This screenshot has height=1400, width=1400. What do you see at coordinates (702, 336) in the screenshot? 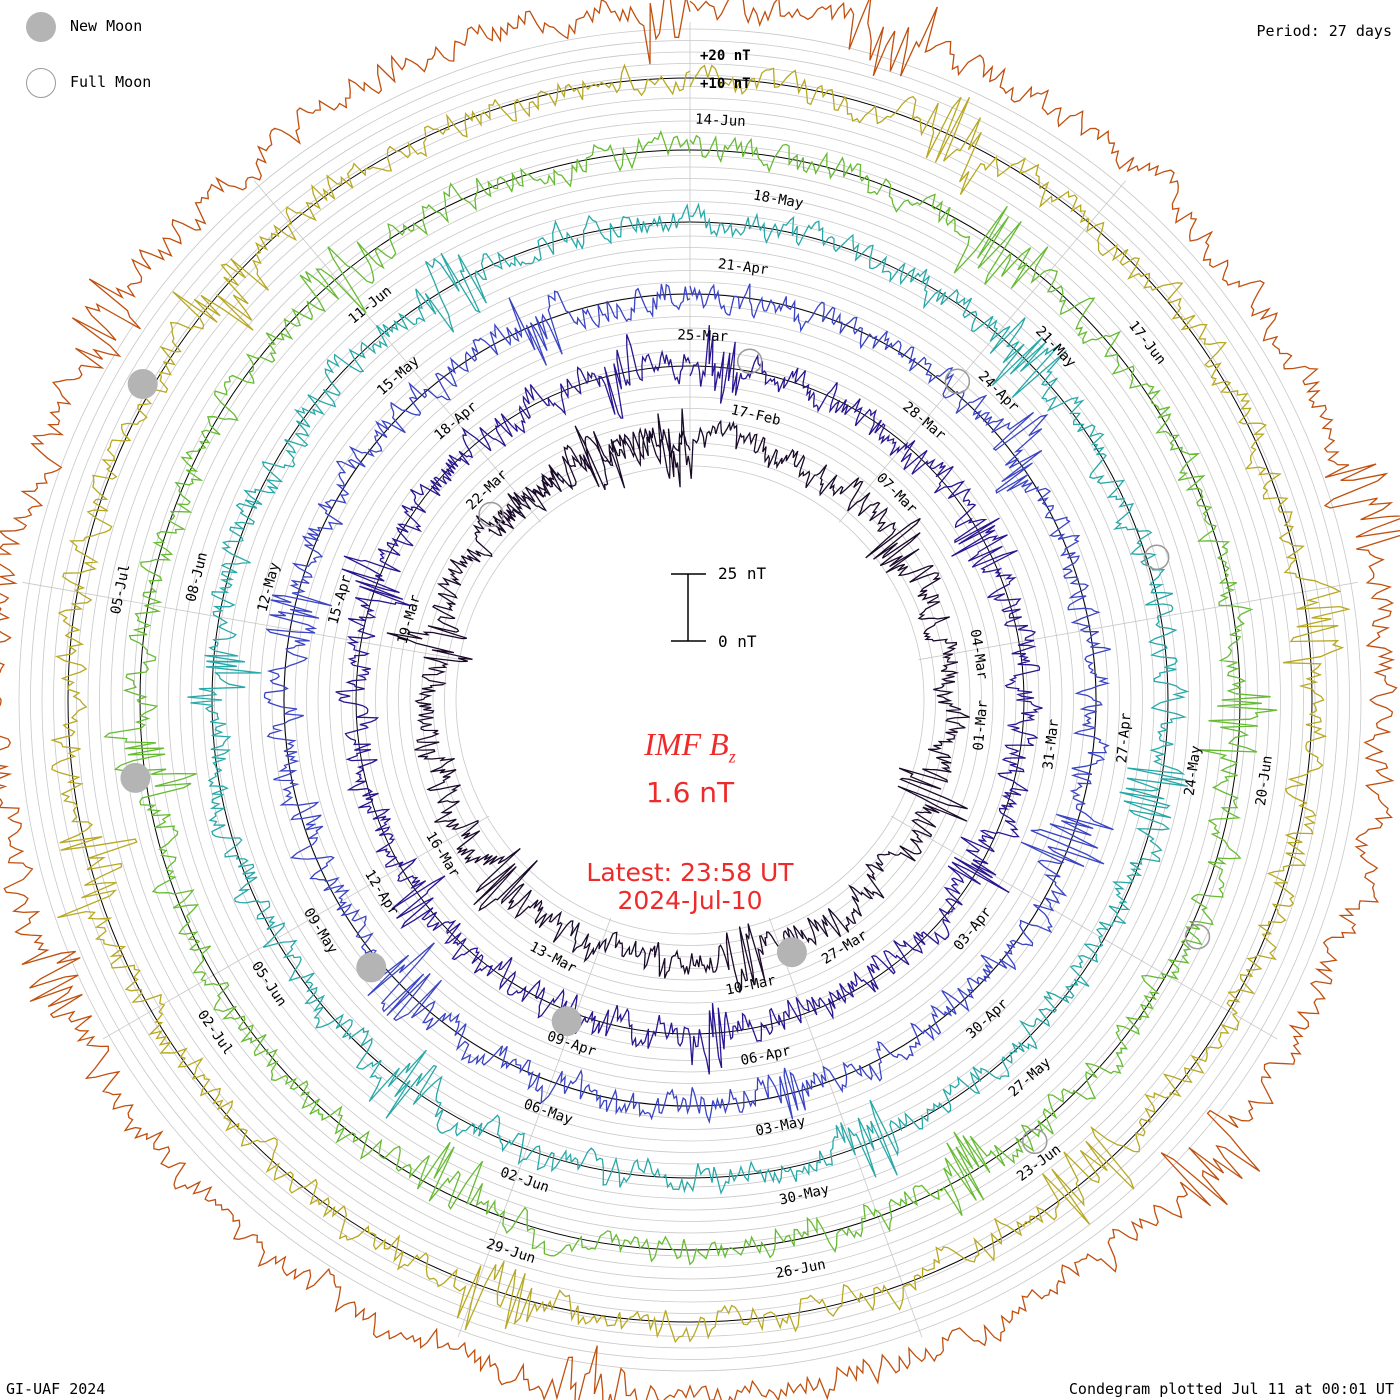
I see `date-label: 25-Mar` at bounding box center [702, 336].